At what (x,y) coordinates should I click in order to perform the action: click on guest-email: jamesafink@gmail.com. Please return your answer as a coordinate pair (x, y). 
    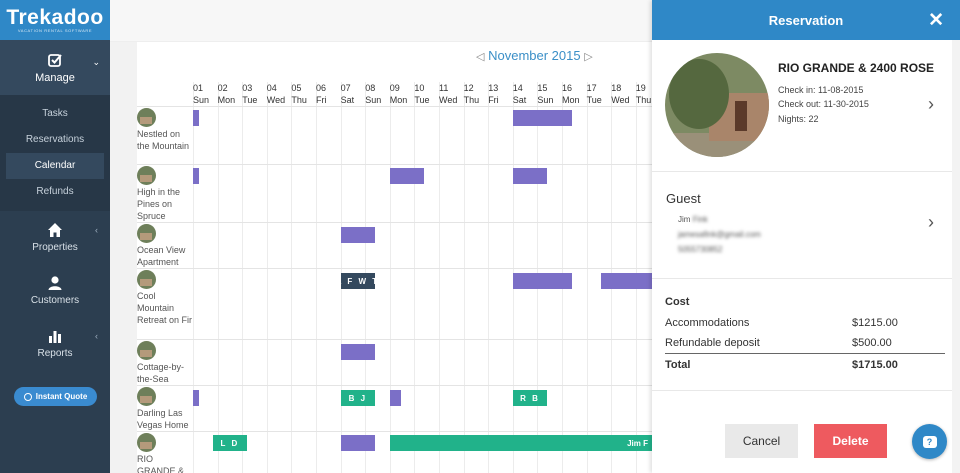
    Looking at the image, I should click on (719, 234).